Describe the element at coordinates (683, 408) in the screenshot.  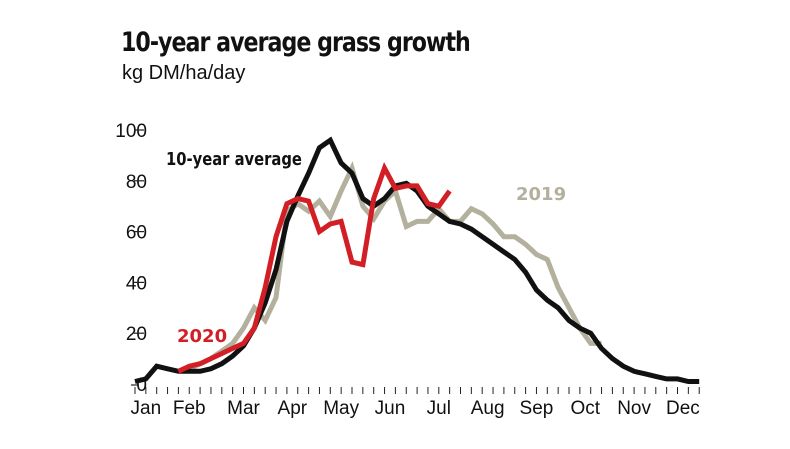
I see `x-tick-label: Dec` at that location.